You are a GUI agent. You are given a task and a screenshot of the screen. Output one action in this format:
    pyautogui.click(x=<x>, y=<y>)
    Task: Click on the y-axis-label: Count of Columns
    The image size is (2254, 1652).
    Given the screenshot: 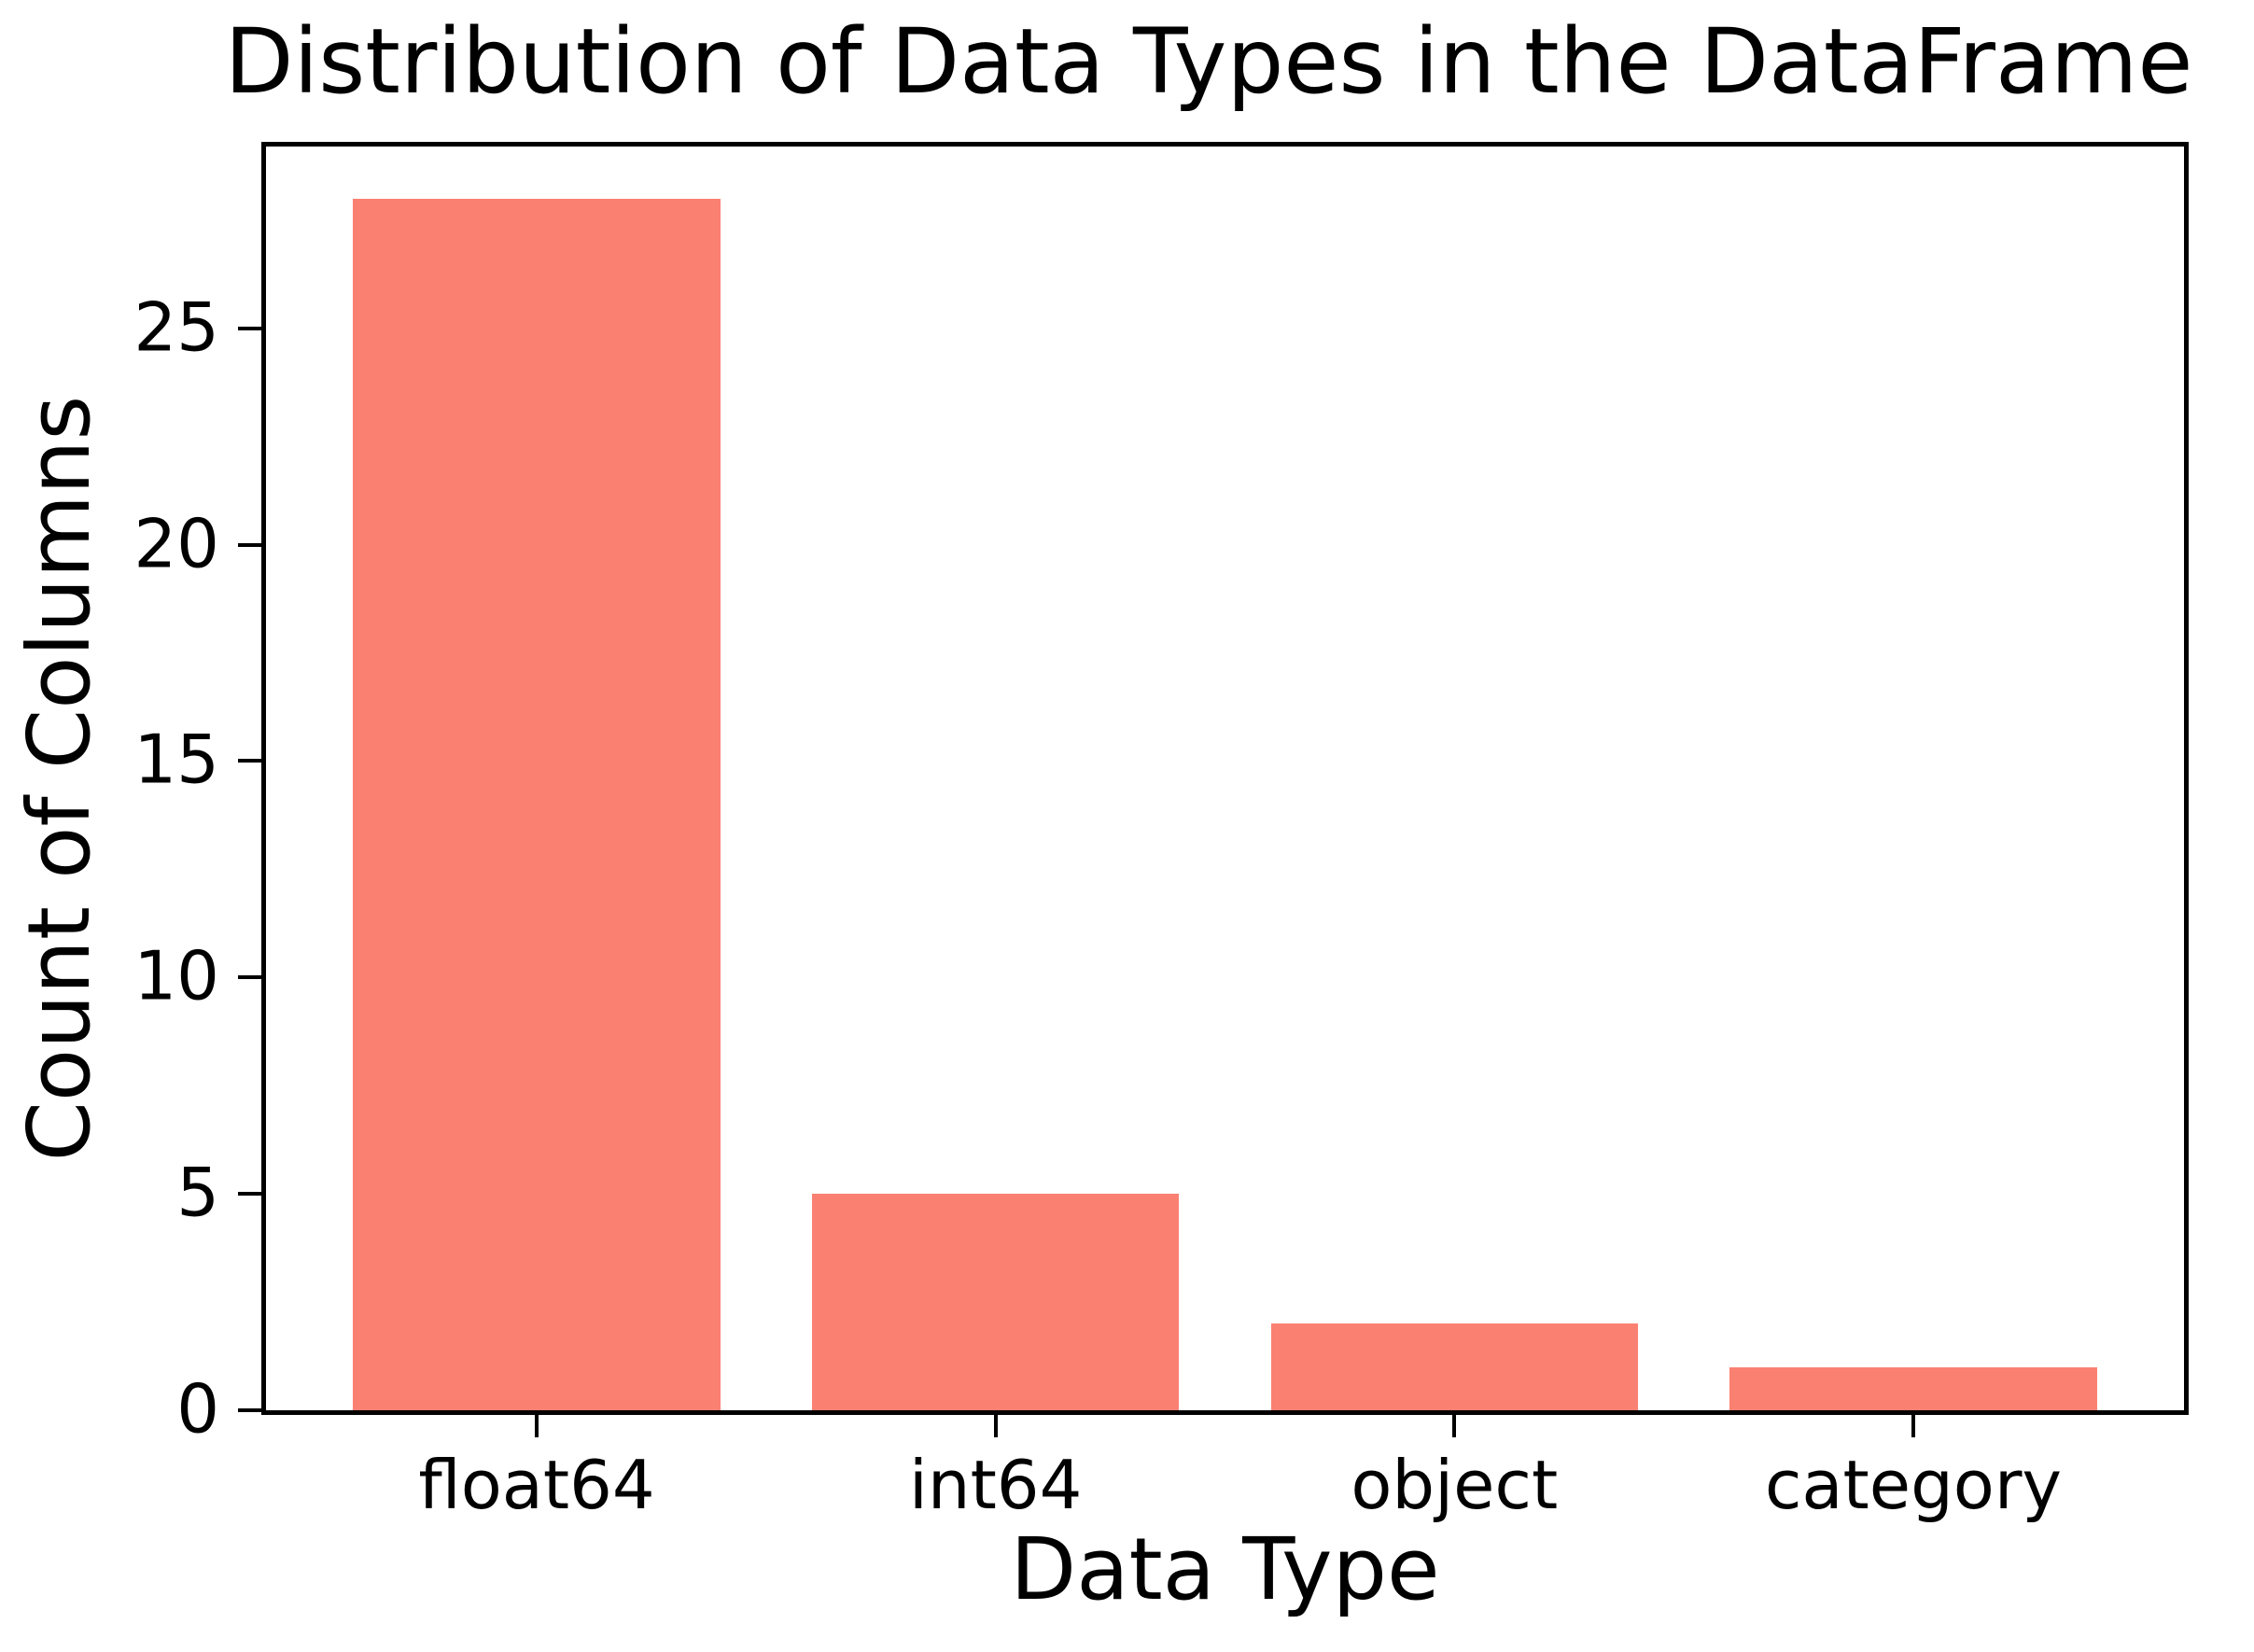 What is the action you would take?
    pyautogui.click(x=59, y=778)
    